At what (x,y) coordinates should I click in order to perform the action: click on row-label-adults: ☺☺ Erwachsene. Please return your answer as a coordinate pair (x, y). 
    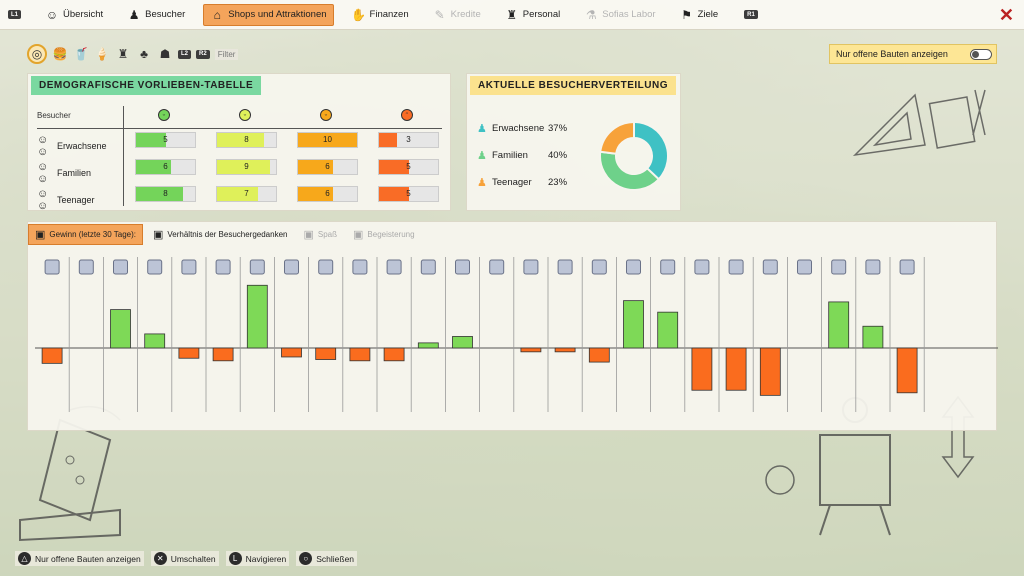
    Looking at the image, I should click on (72, 146).